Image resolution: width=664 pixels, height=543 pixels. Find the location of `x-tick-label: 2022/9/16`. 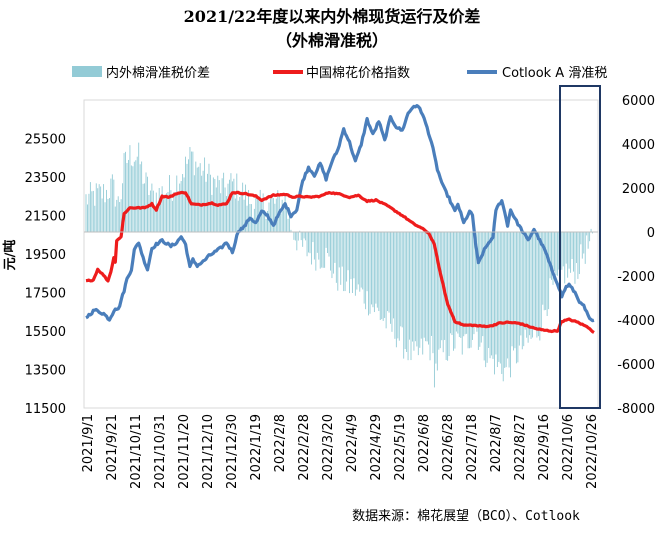

x-tick-label: 2022/9/16 is located at coordinates (544, 447).